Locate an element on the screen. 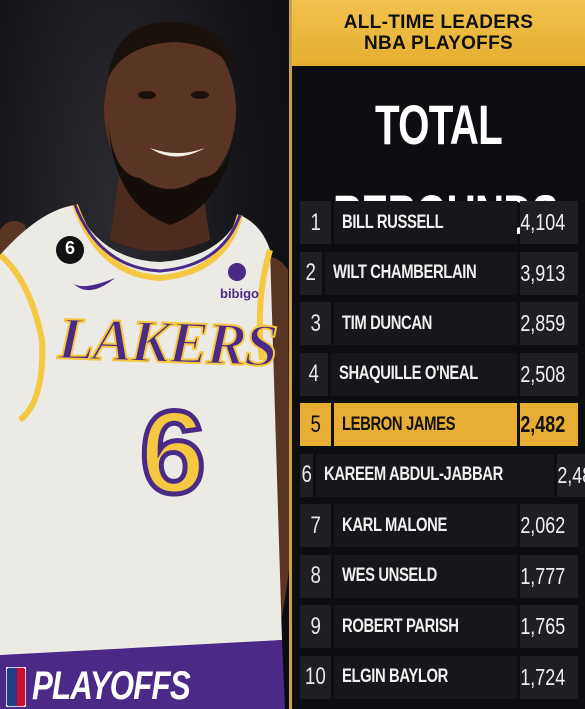  jersey-sponsor: bibigo is located at coordinates (239, 293).